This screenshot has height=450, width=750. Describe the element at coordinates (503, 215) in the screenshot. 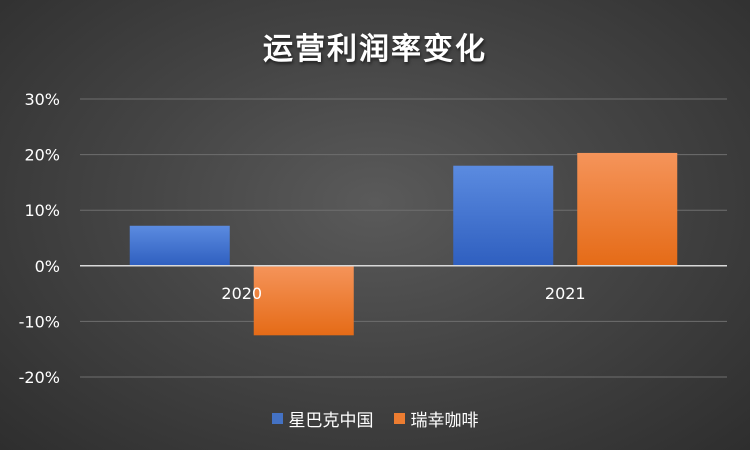

I see `bar-starbucks-2021` at that location.